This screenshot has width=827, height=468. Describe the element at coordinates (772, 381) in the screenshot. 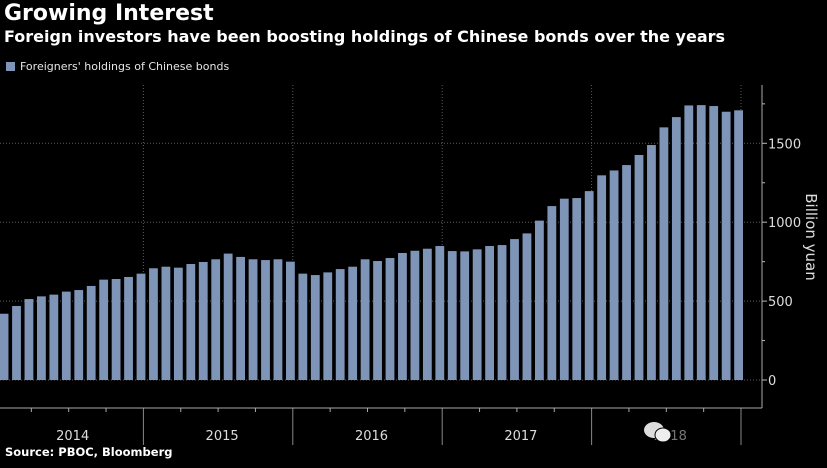

I see `y-tick-label: 0` at that location.